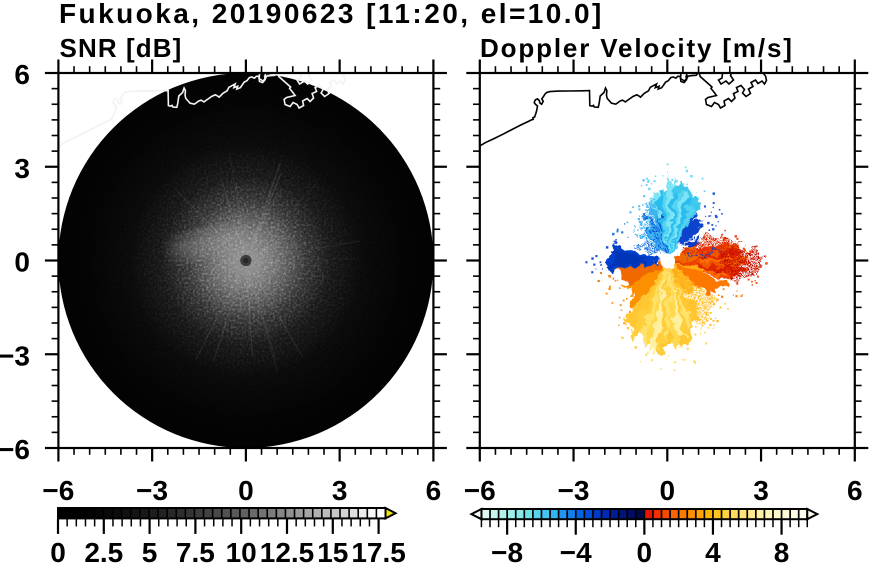 This screenshot has height=570, width=870. Describe the element at coordinates (782, 552) in the screenshot. I see `svg-text: 8` at that location.